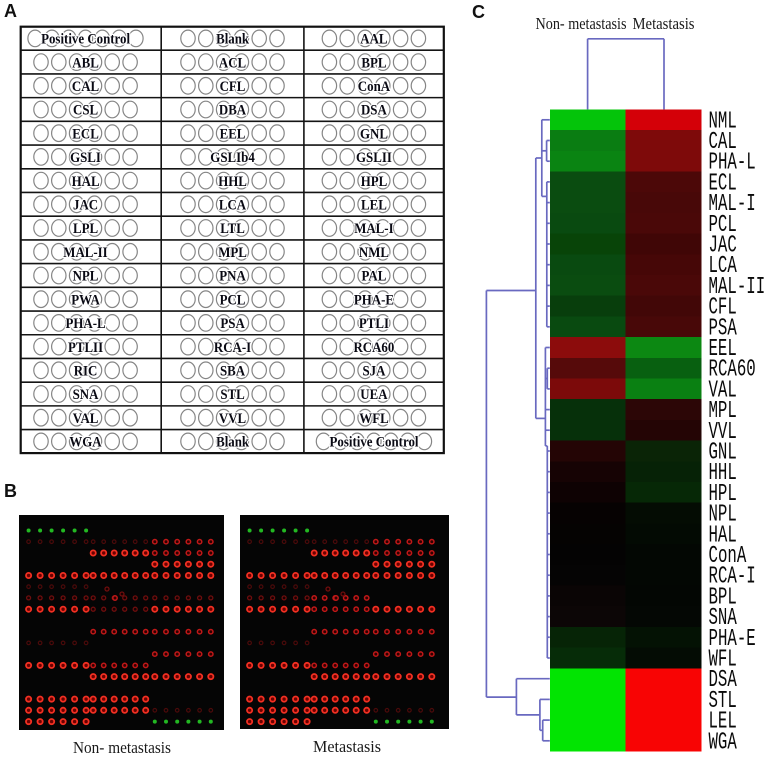 The image size is (768, 769). Describe the element at coordinates (85, 63) in the screenshot. I see `svg-text: ABL` at that location.